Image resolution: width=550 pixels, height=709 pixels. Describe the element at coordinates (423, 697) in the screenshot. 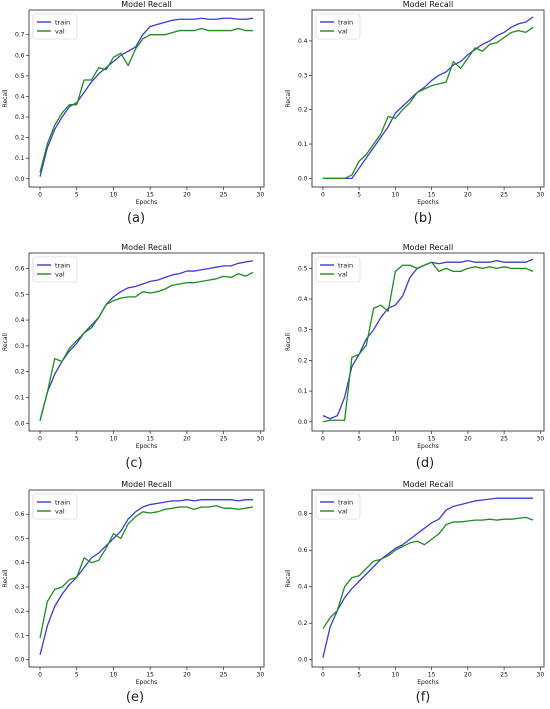

I see `panel-label: (f)` at that location.